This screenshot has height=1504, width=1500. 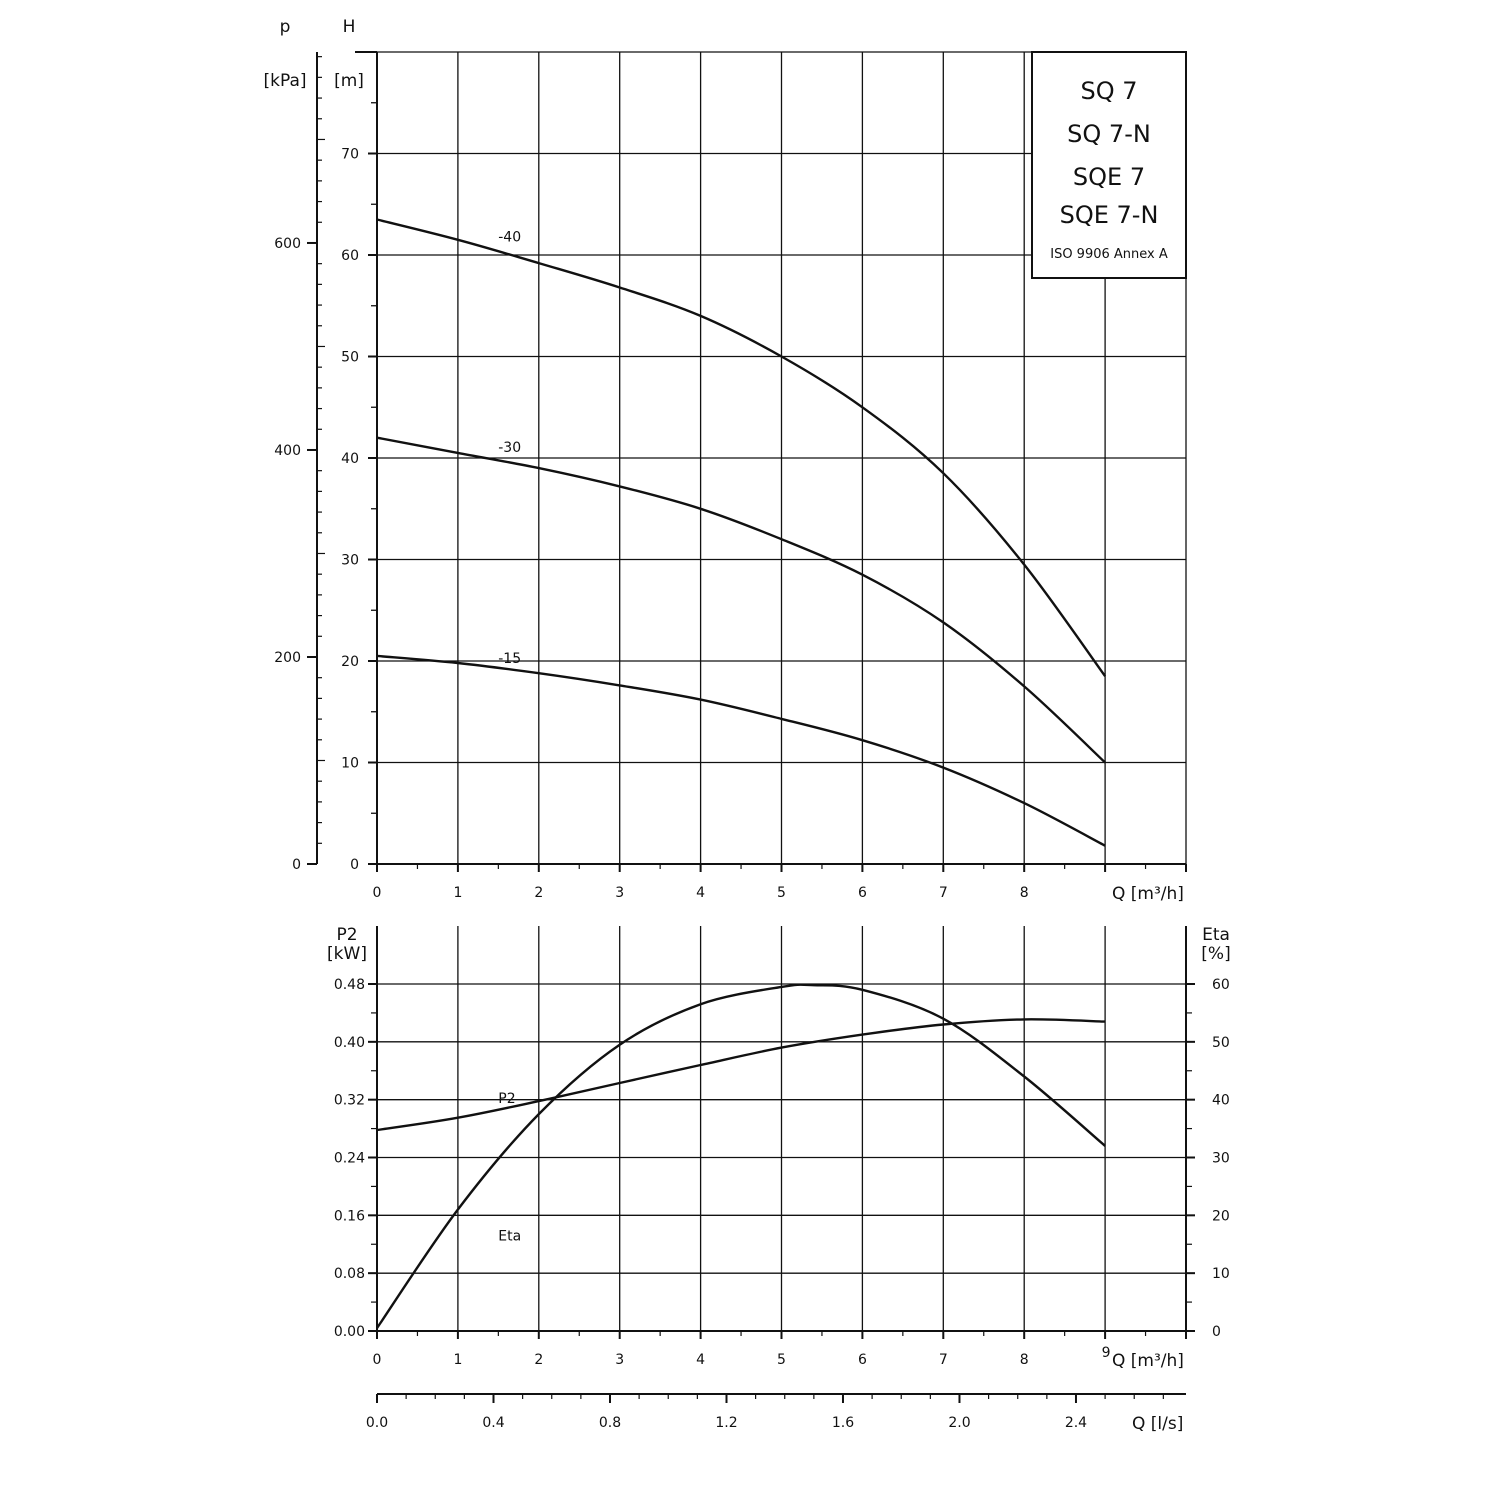 What do you see at coordinates (1221, 1216) in the screenshot?
I see `eta-tick-label: 20` at bounding box center [1221, 1216].